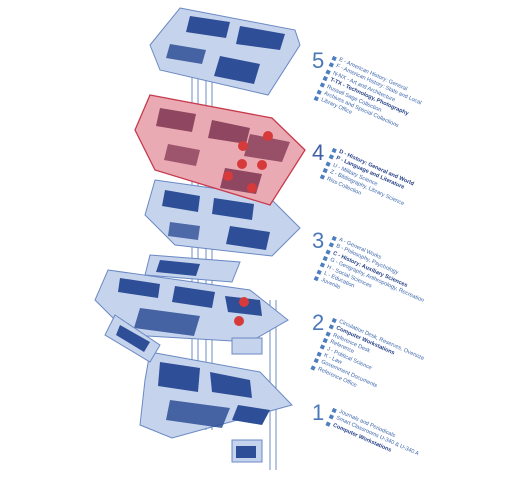  Describe the element at coordinates (318, 322) in the screenshot. I see `floor-number: 2` at that location.